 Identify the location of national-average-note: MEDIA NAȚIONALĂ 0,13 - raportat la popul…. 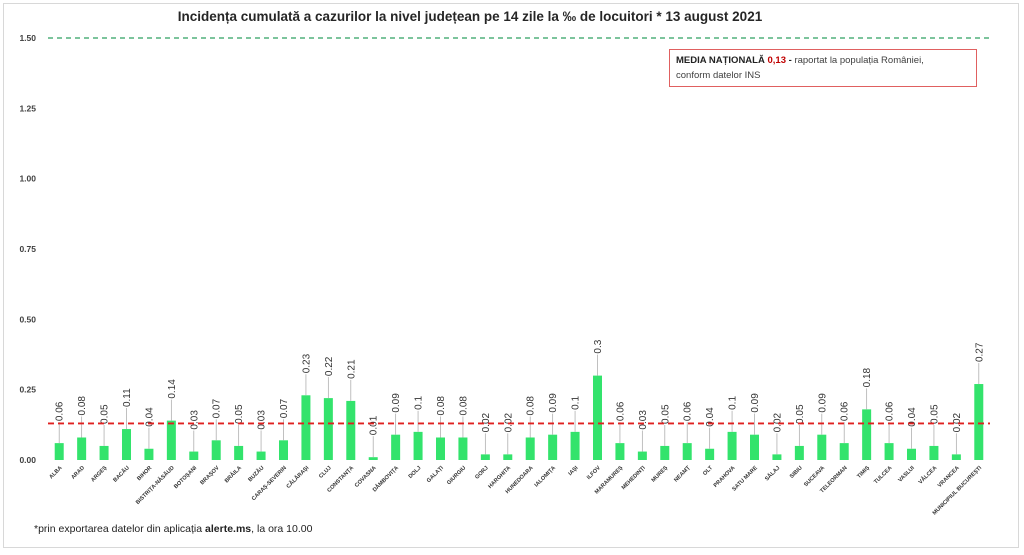
(823, 68).